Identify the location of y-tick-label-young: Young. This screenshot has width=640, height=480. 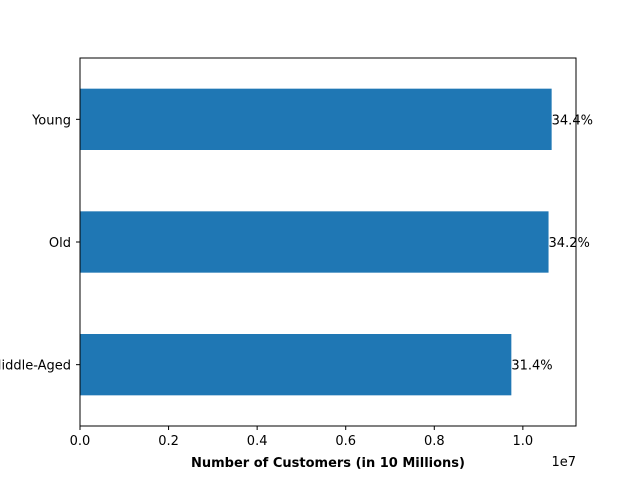
(51, 120).